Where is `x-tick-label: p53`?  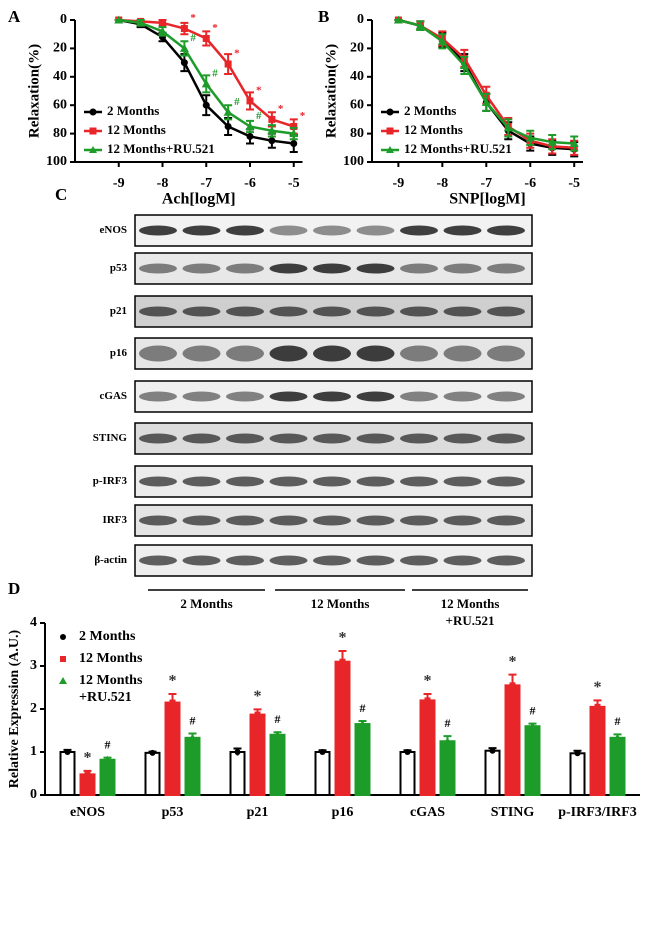 x-tick-label: p53 is located at coordinates (173, 812).